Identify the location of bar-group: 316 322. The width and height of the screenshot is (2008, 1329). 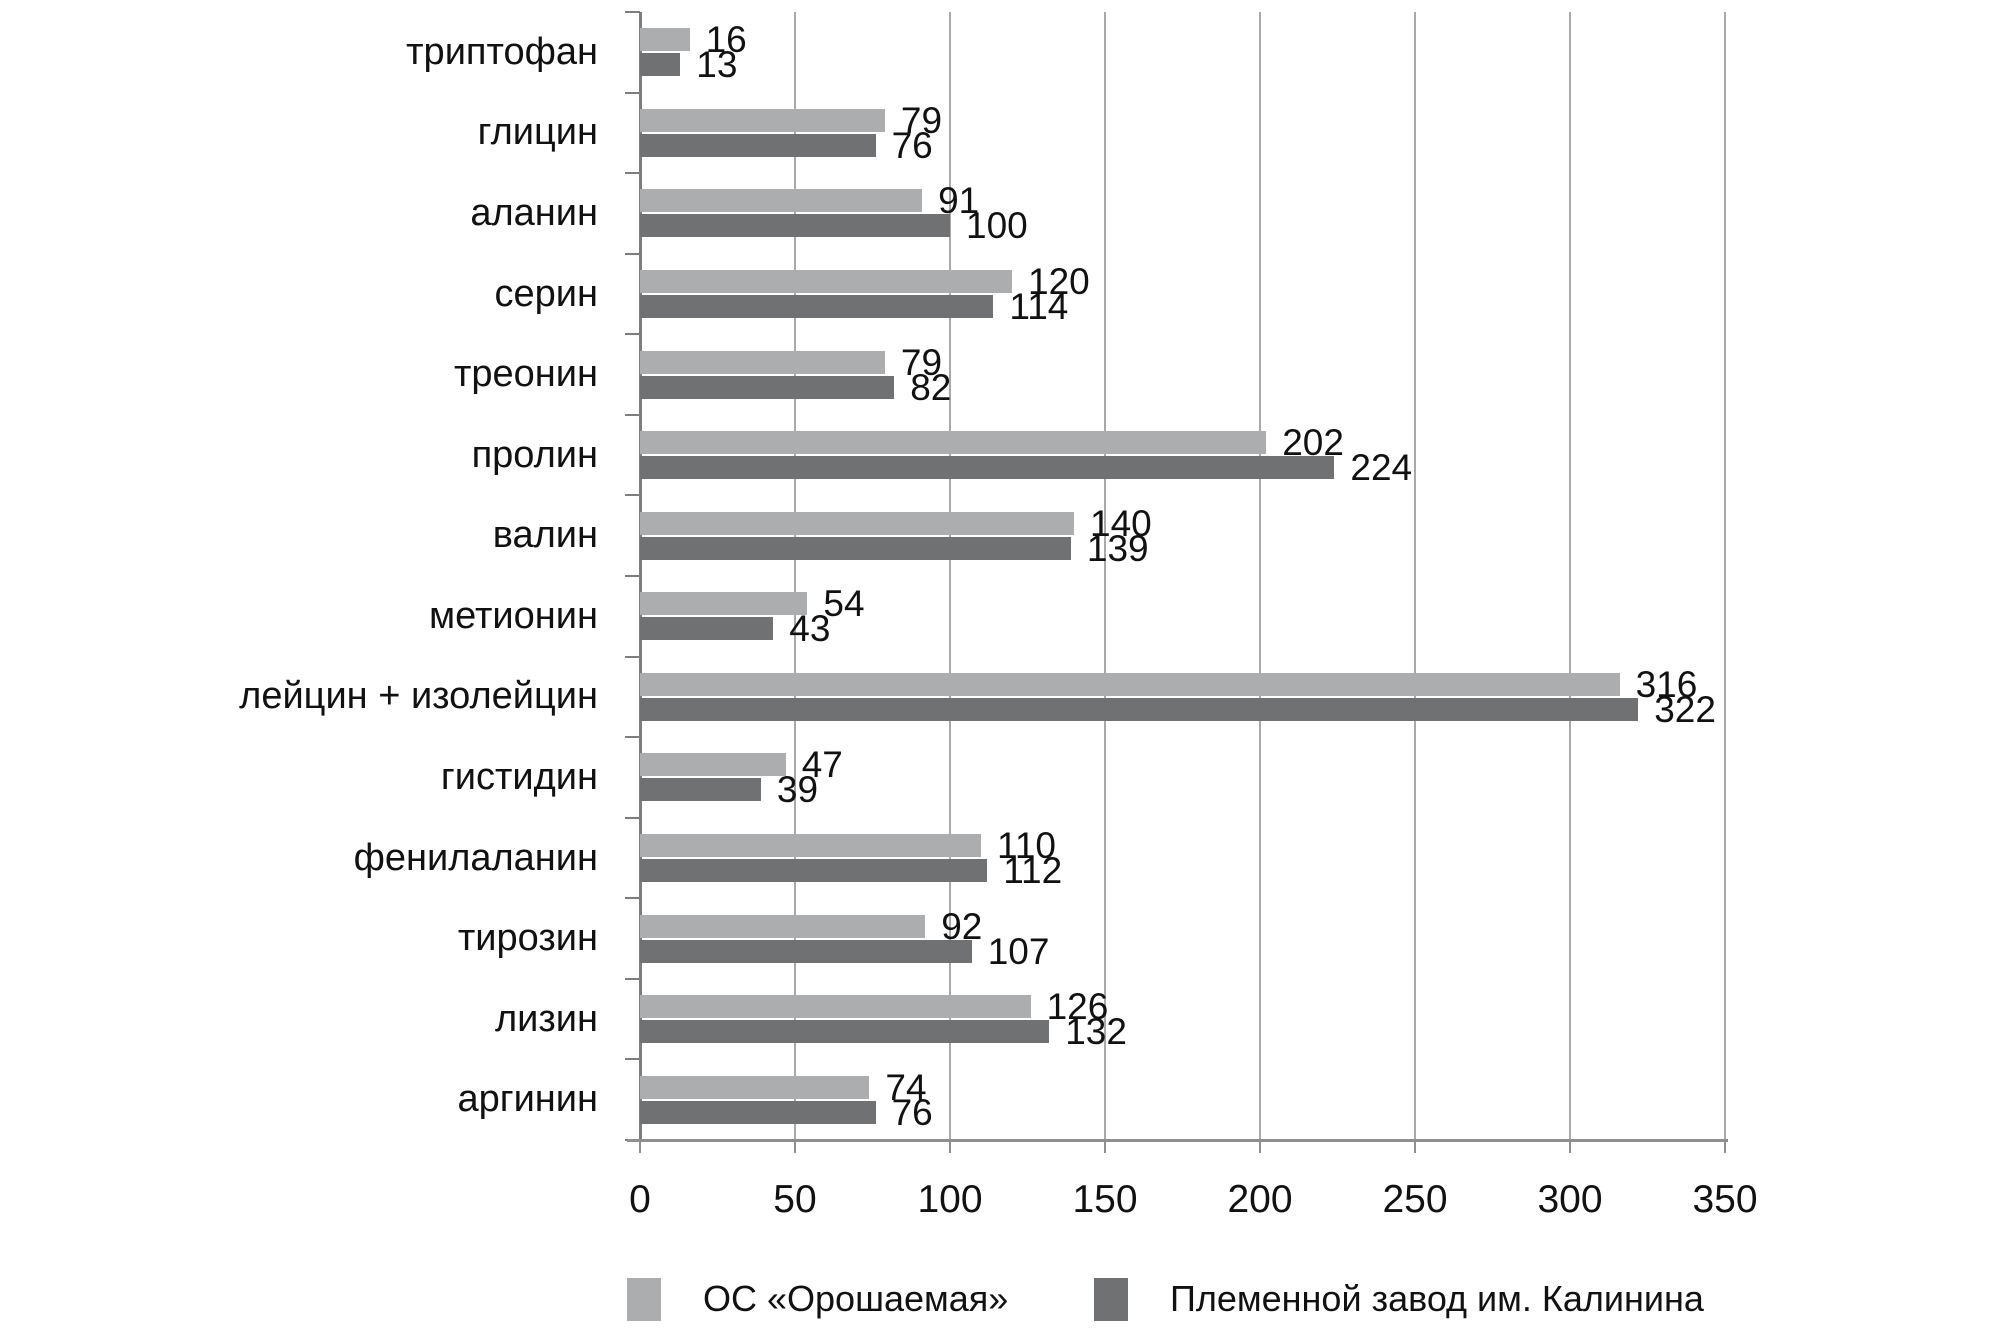
(1182, 697).